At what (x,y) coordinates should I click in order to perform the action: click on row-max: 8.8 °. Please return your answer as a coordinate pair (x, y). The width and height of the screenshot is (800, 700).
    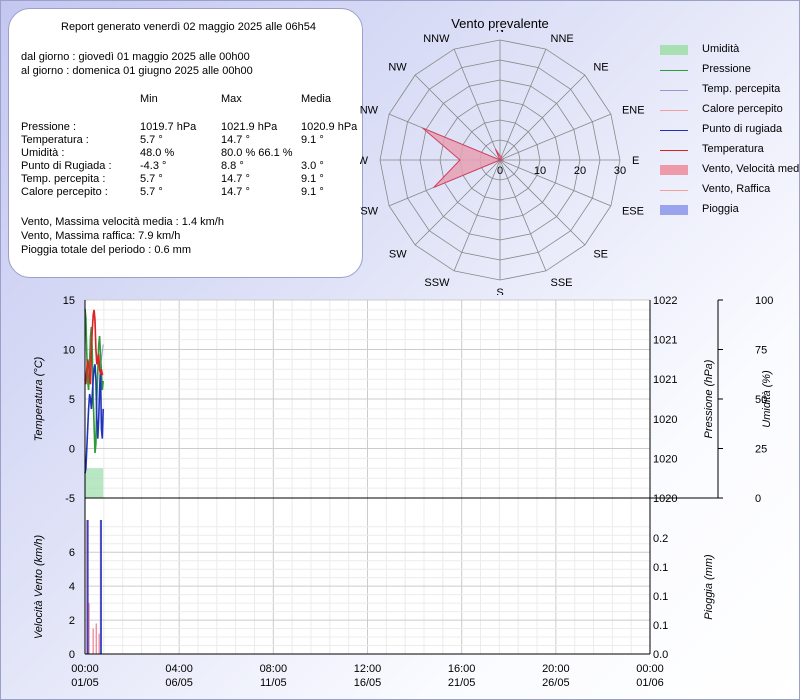
    Looking at the image, I should click on (232, 166).